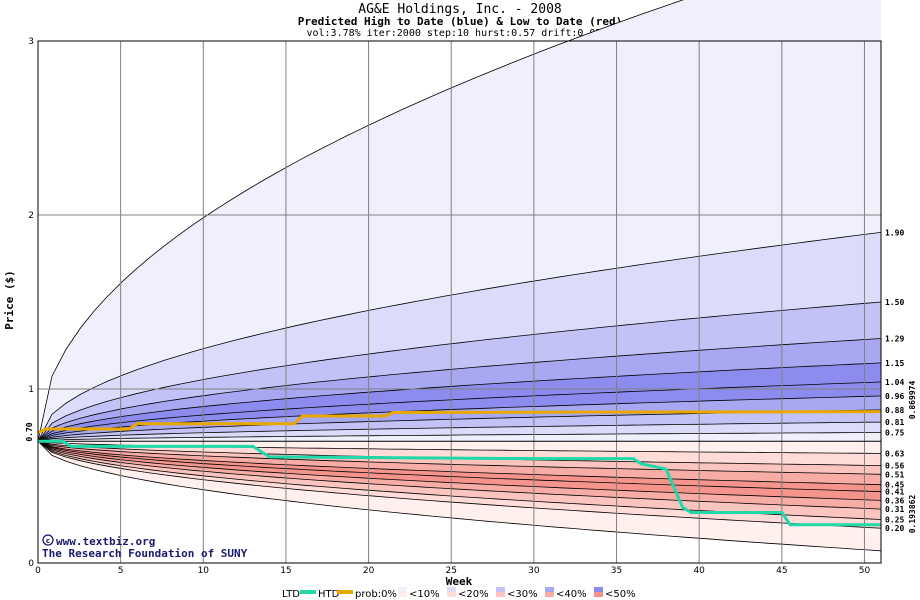 This screenshot has width=920, height=600. What do you see at coordinates (571, 594) in the screenshot?
I see `legend-band-label: <40%` at bounding box center [571, 594].